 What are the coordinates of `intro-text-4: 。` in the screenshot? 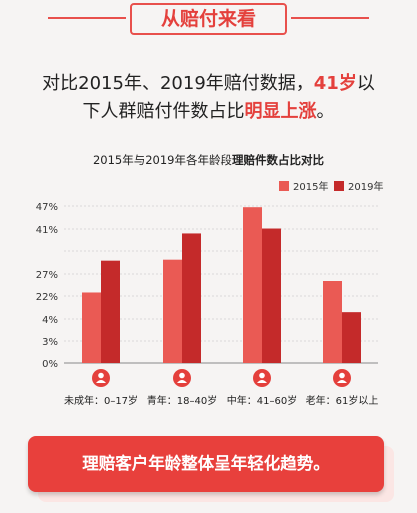 It's located at (325, 111).